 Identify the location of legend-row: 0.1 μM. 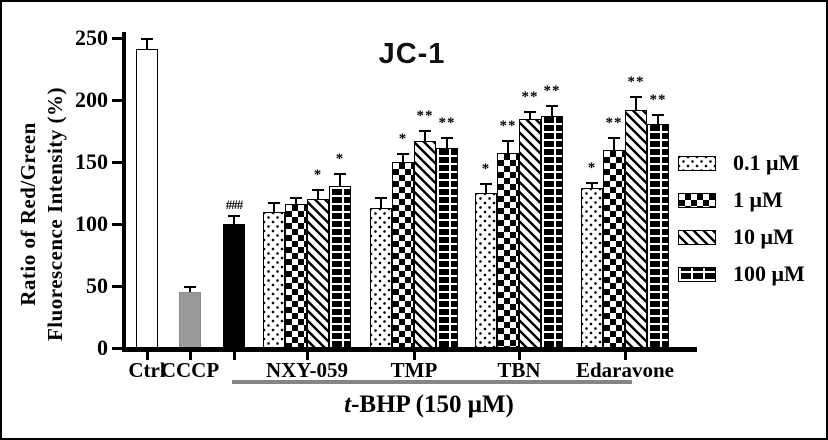
(741, 163).